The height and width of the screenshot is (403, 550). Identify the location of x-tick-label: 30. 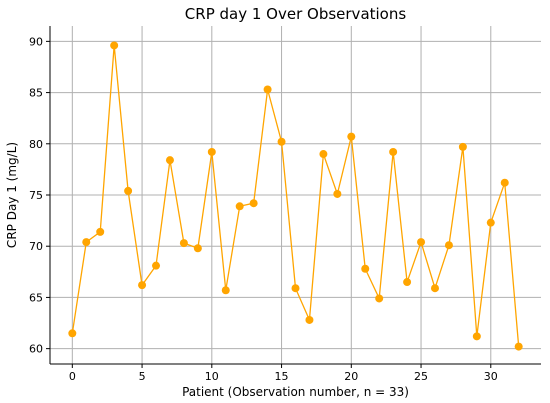
(491, 376).